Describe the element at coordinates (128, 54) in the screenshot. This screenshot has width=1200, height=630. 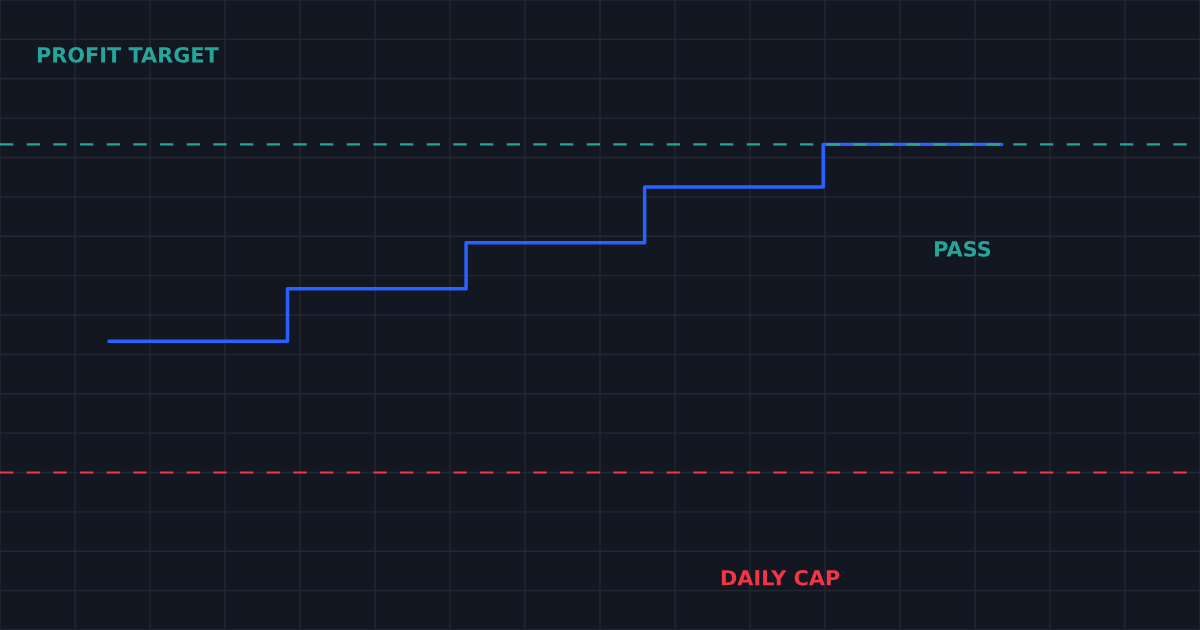
I see `ref-line-label: PROFIT TARGET` at that location.